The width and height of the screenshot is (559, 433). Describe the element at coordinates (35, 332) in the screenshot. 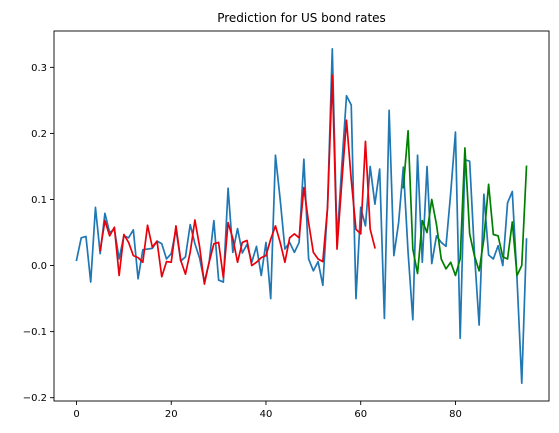

I see `y-tick-label: −0.1` at that location.